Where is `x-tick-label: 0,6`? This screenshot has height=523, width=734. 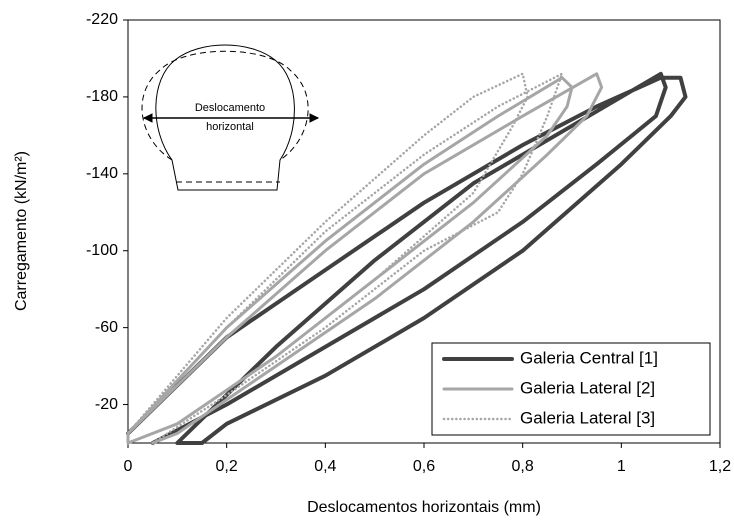 x-tick-label: 0,6 is located at coordinates (424, 466).